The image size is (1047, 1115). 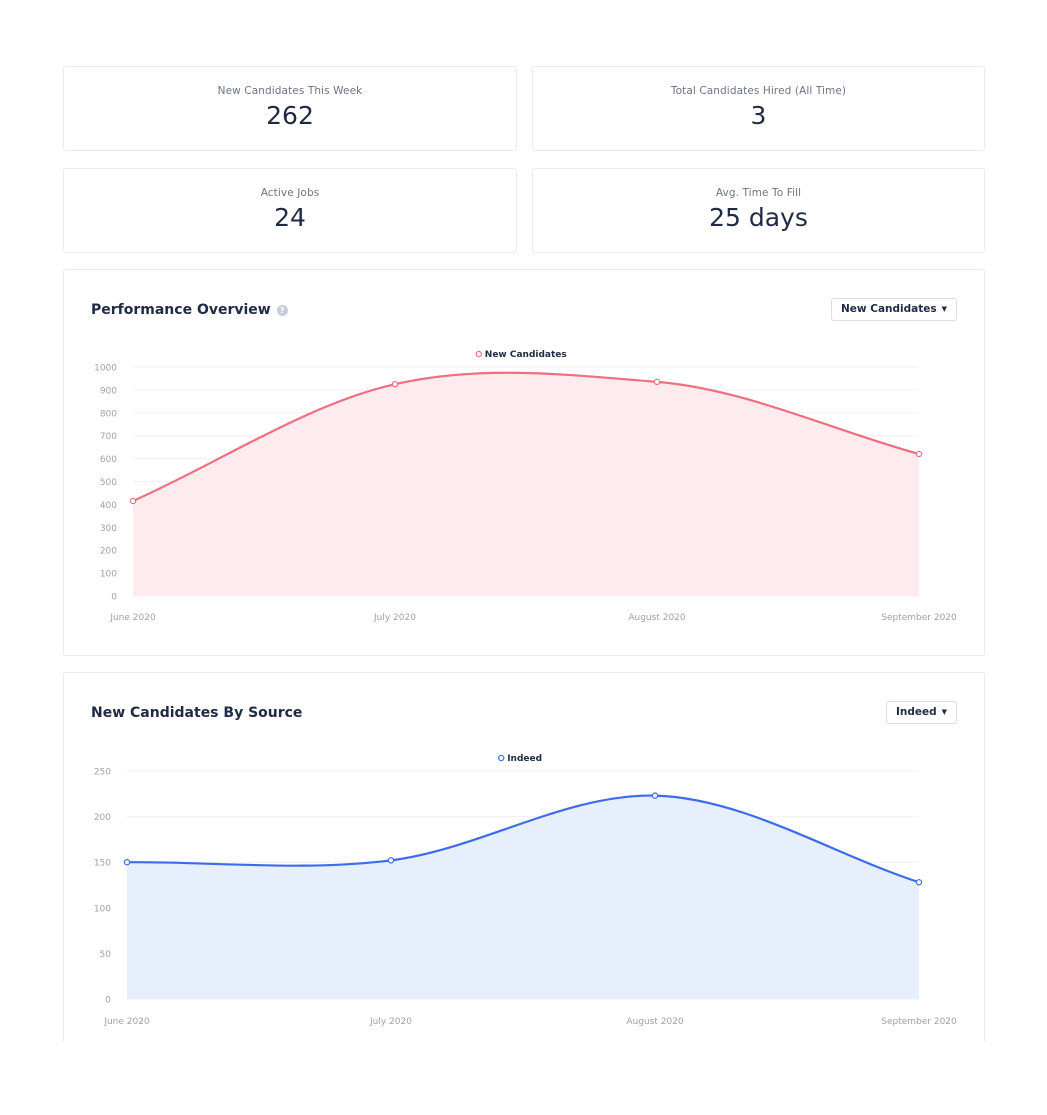 I want to click on dropdown-label: New Candidates, so click(x=888, y=309).